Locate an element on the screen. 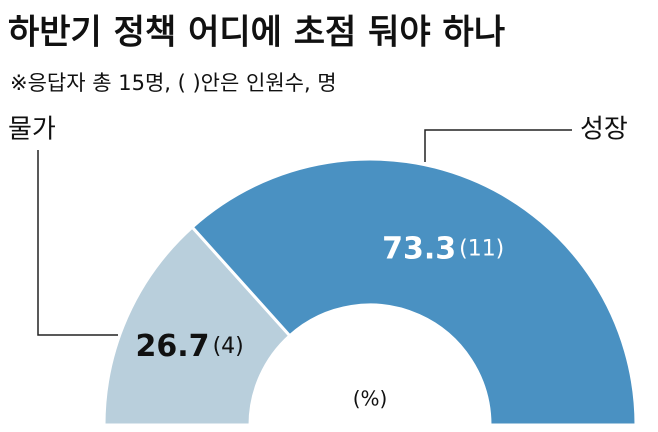  slice is located at coordinates (197, 326).